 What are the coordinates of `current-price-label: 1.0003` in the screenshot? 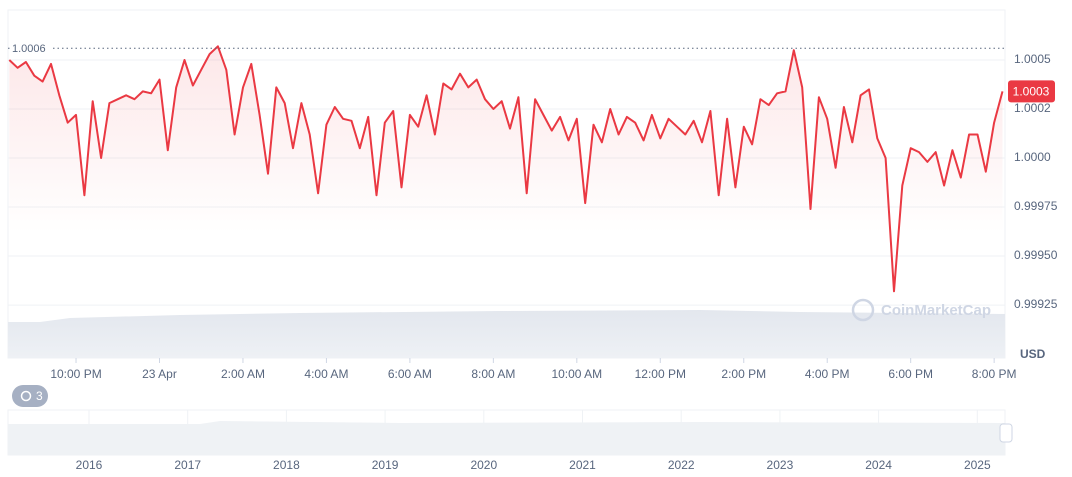 It's located at (1031, 92).